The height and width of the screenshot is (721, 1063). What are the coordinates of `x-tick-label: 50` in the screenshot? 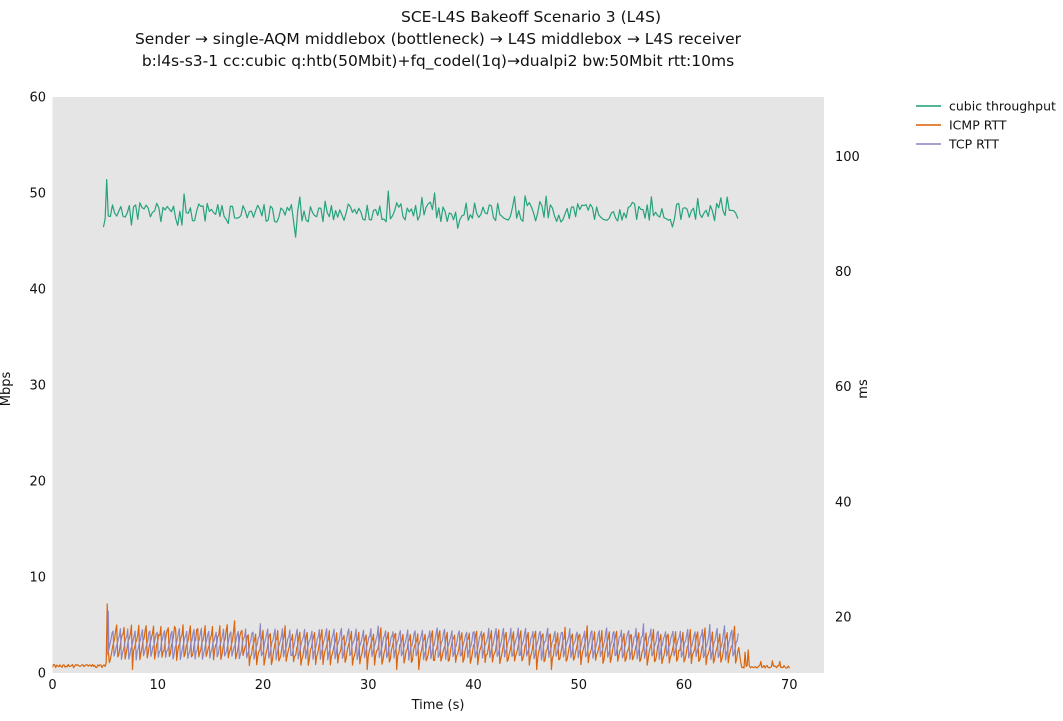 It's located at (578, 685).